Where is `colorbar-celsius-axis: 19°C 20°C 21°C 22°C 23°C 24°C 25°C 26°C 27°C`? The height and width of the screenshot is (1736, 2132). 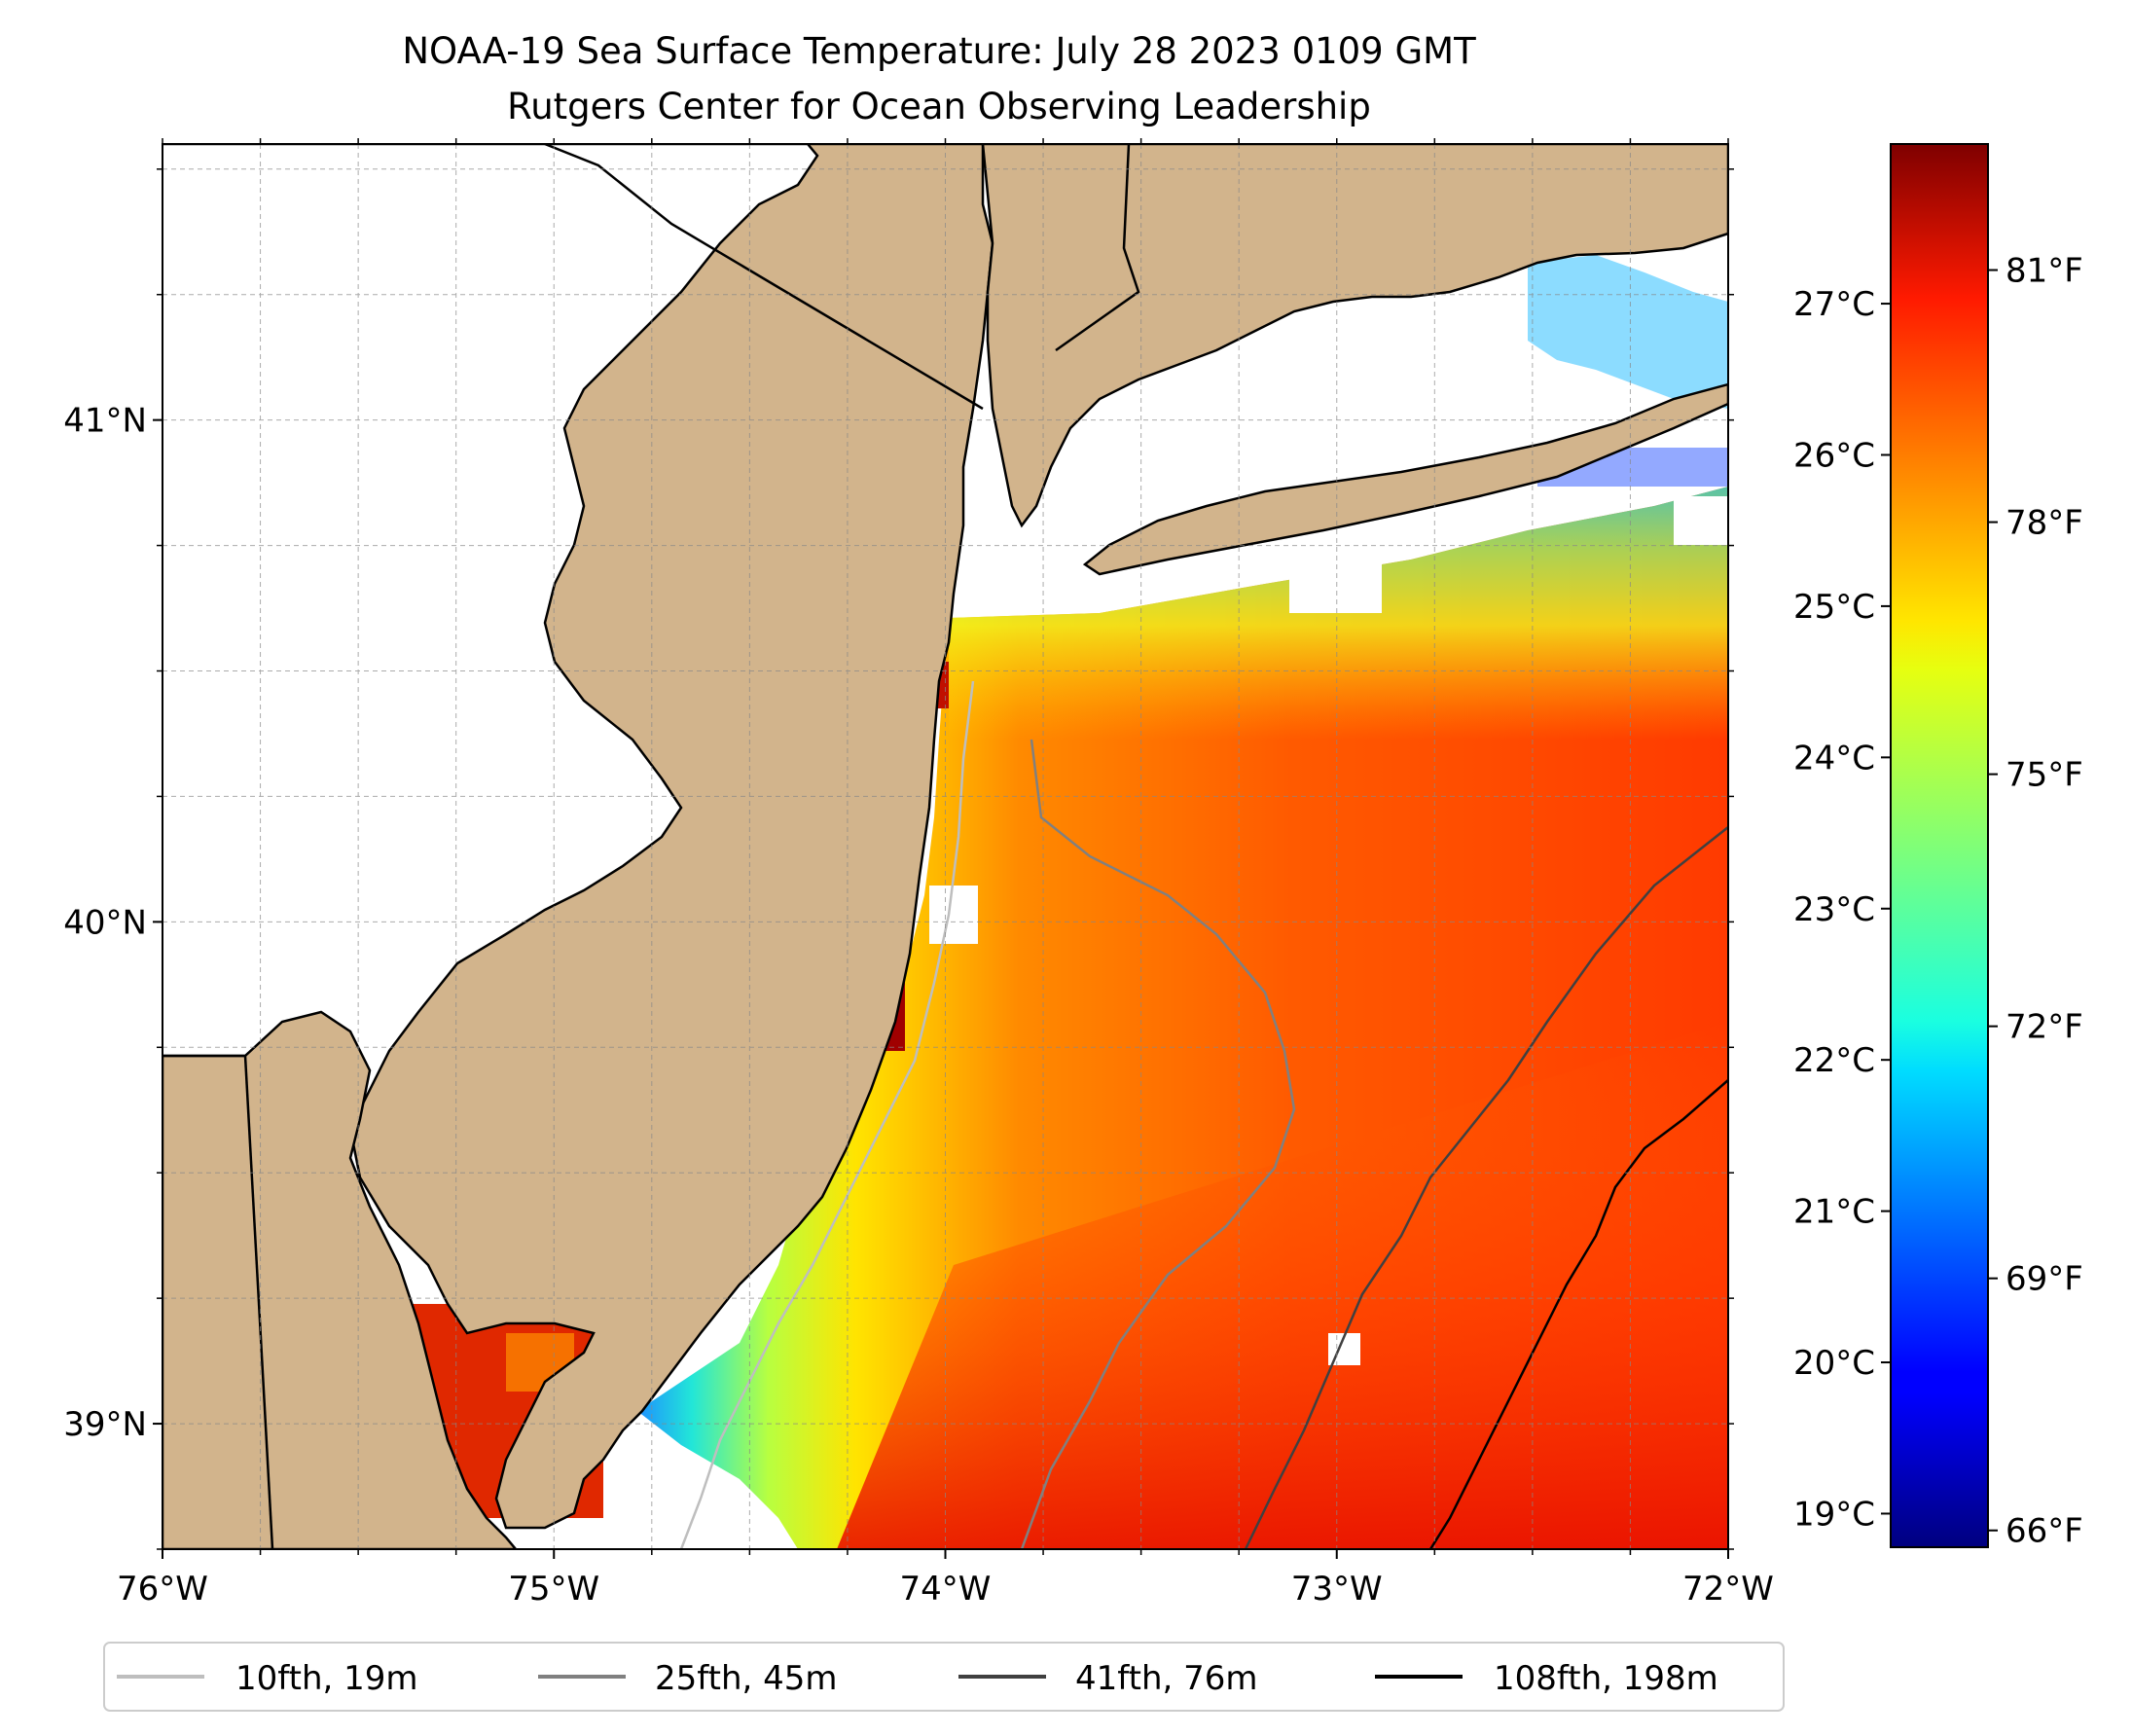
colorbar-celsius-axis: 19°C 20°C 21°C 22°C 23°C 24°C 25°C 26°C 27°C is located at coordinates (1842, 910).